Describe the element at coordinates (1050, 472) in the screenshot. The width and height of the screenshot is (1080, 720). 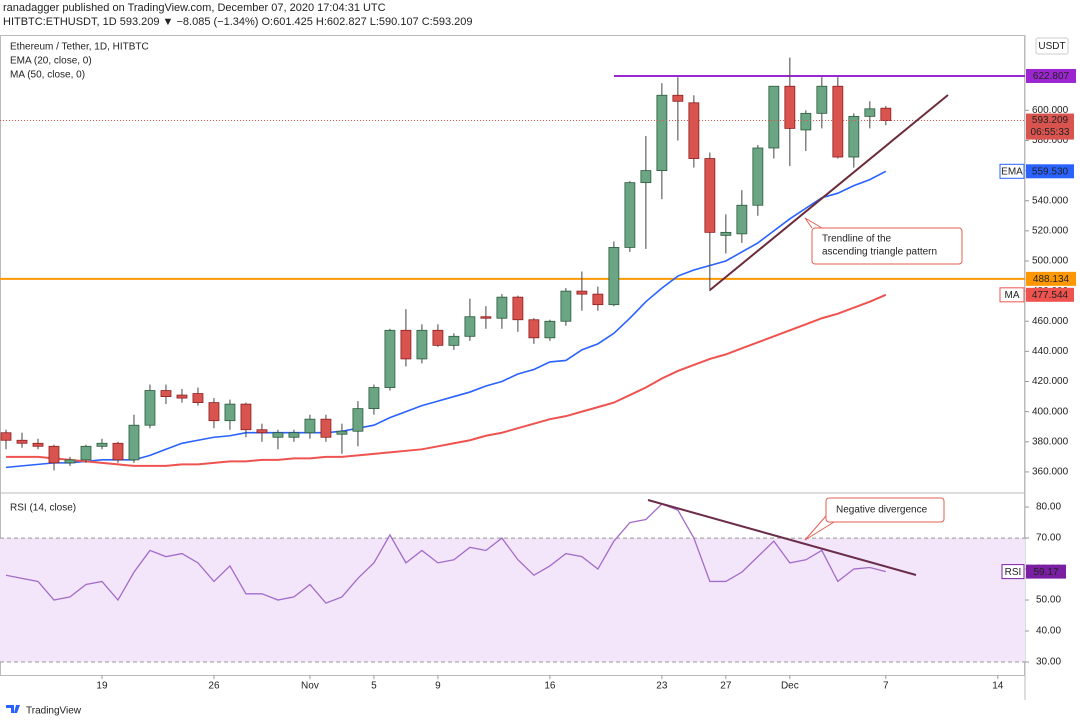
I see `y-tick-label: 360.000` at that location.